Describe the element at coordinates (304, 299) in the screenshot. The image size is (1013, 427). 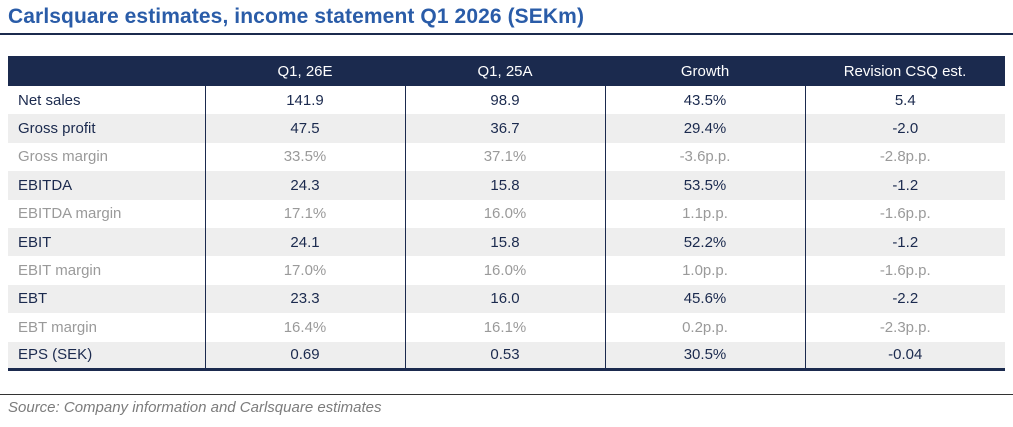
I see `row-value: 23.3` at that location.